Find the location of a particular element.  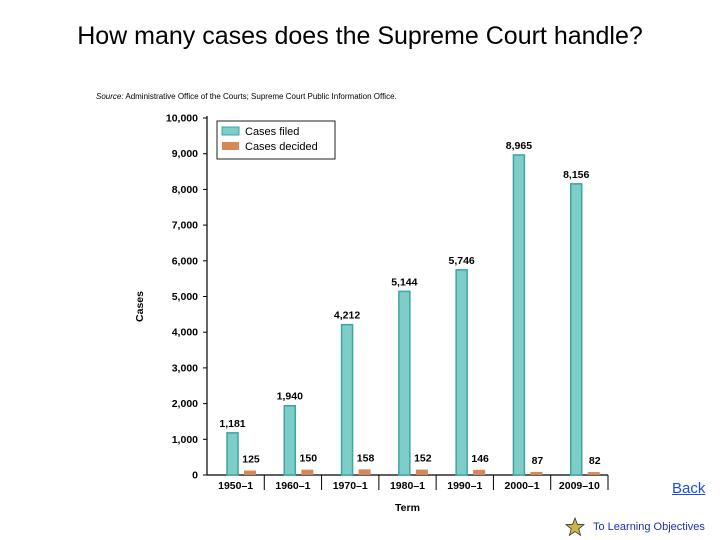

x-tick-label: 2000–1 is located at coordinates (522, 486).